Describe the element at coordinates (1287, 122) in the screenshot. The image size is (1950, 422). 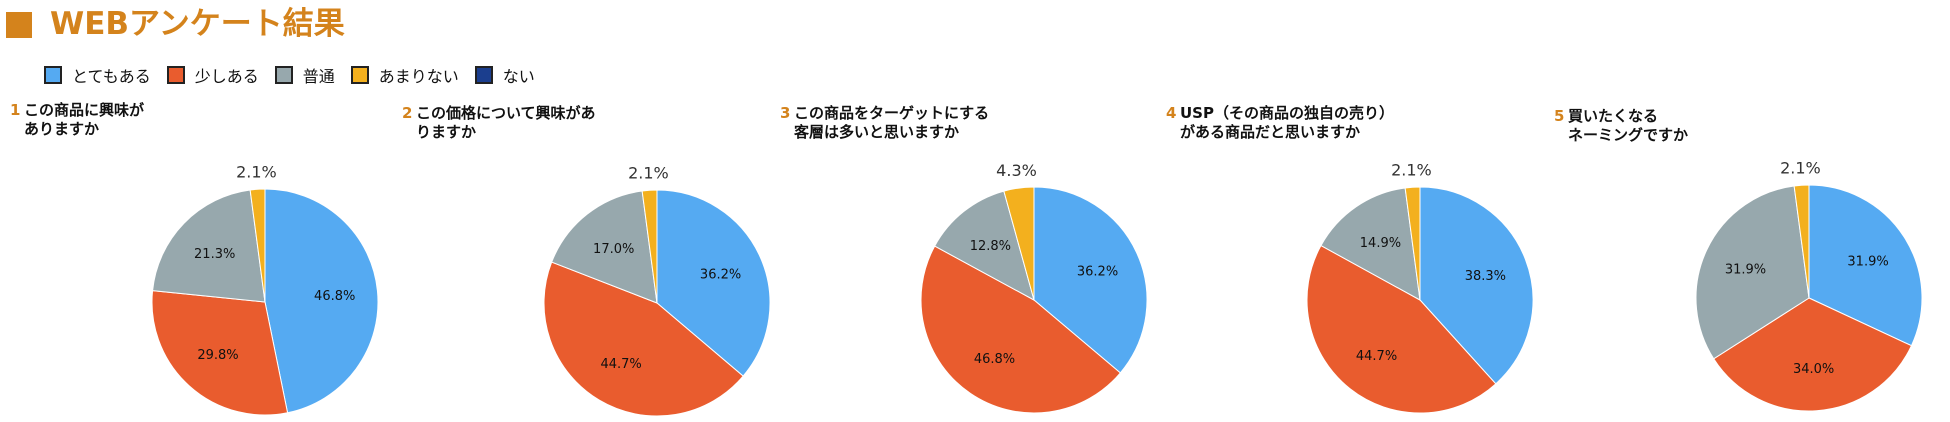
I see `question-text: USP（その商品の独自の売り） がある商品だと思いますか` at that location.